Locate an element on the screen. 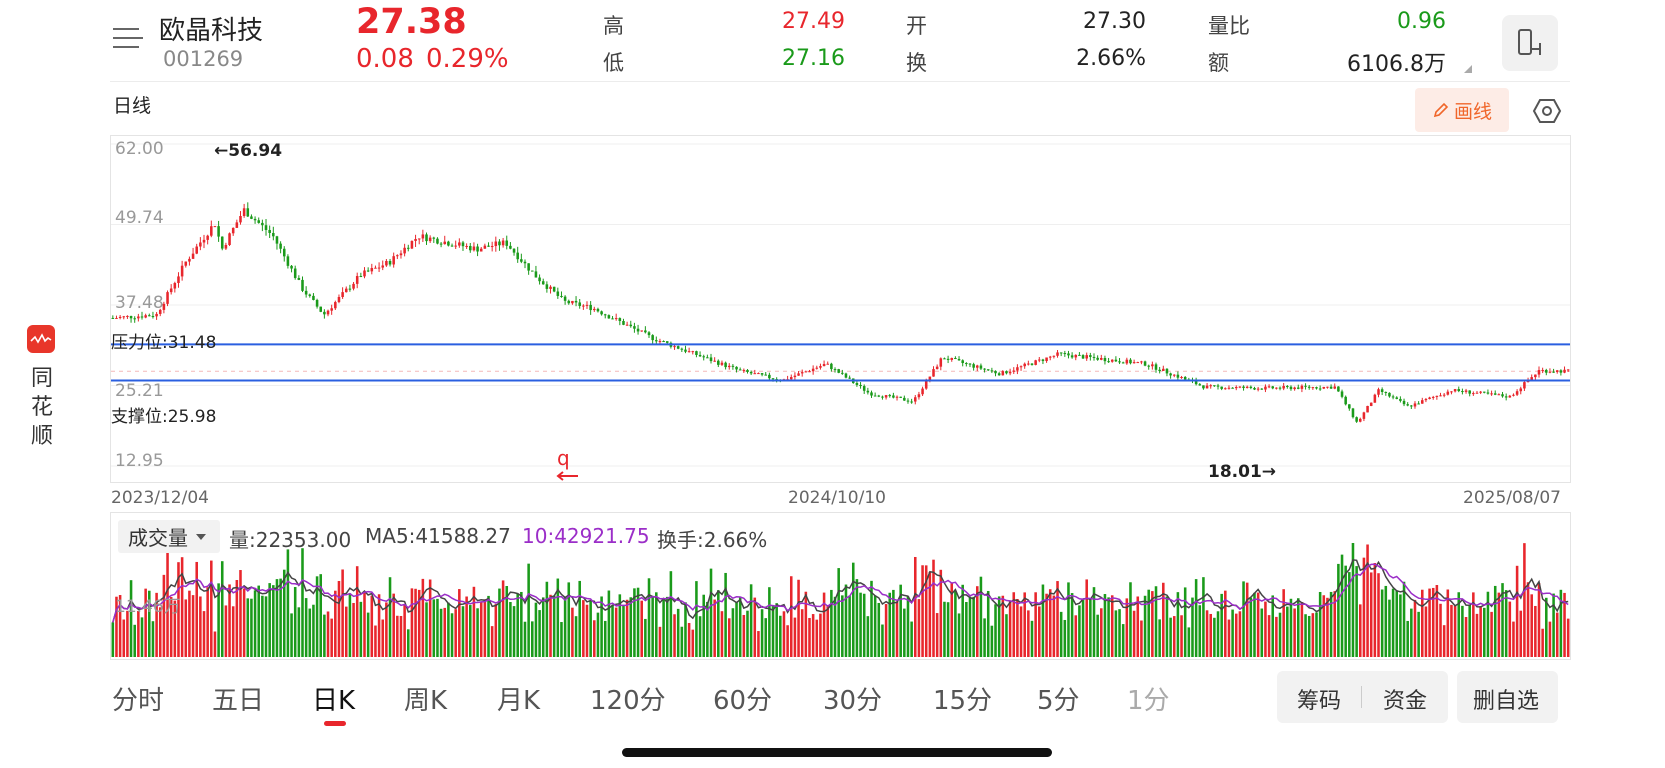  delete-favorite-button: 删自选 is located at coordinates (1506, 701).